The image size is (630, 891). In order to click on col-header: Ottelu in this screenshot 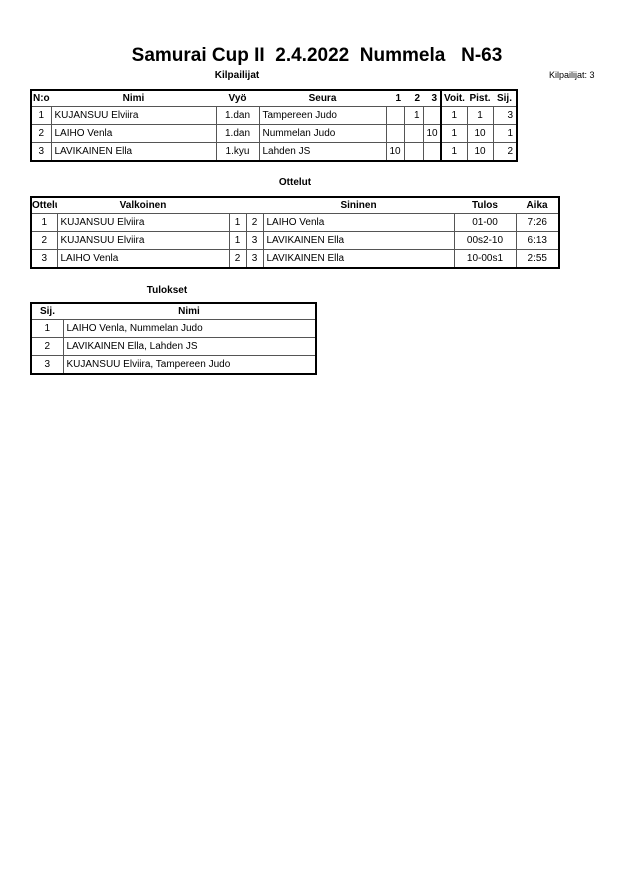, I will do `click(44, 205)`.